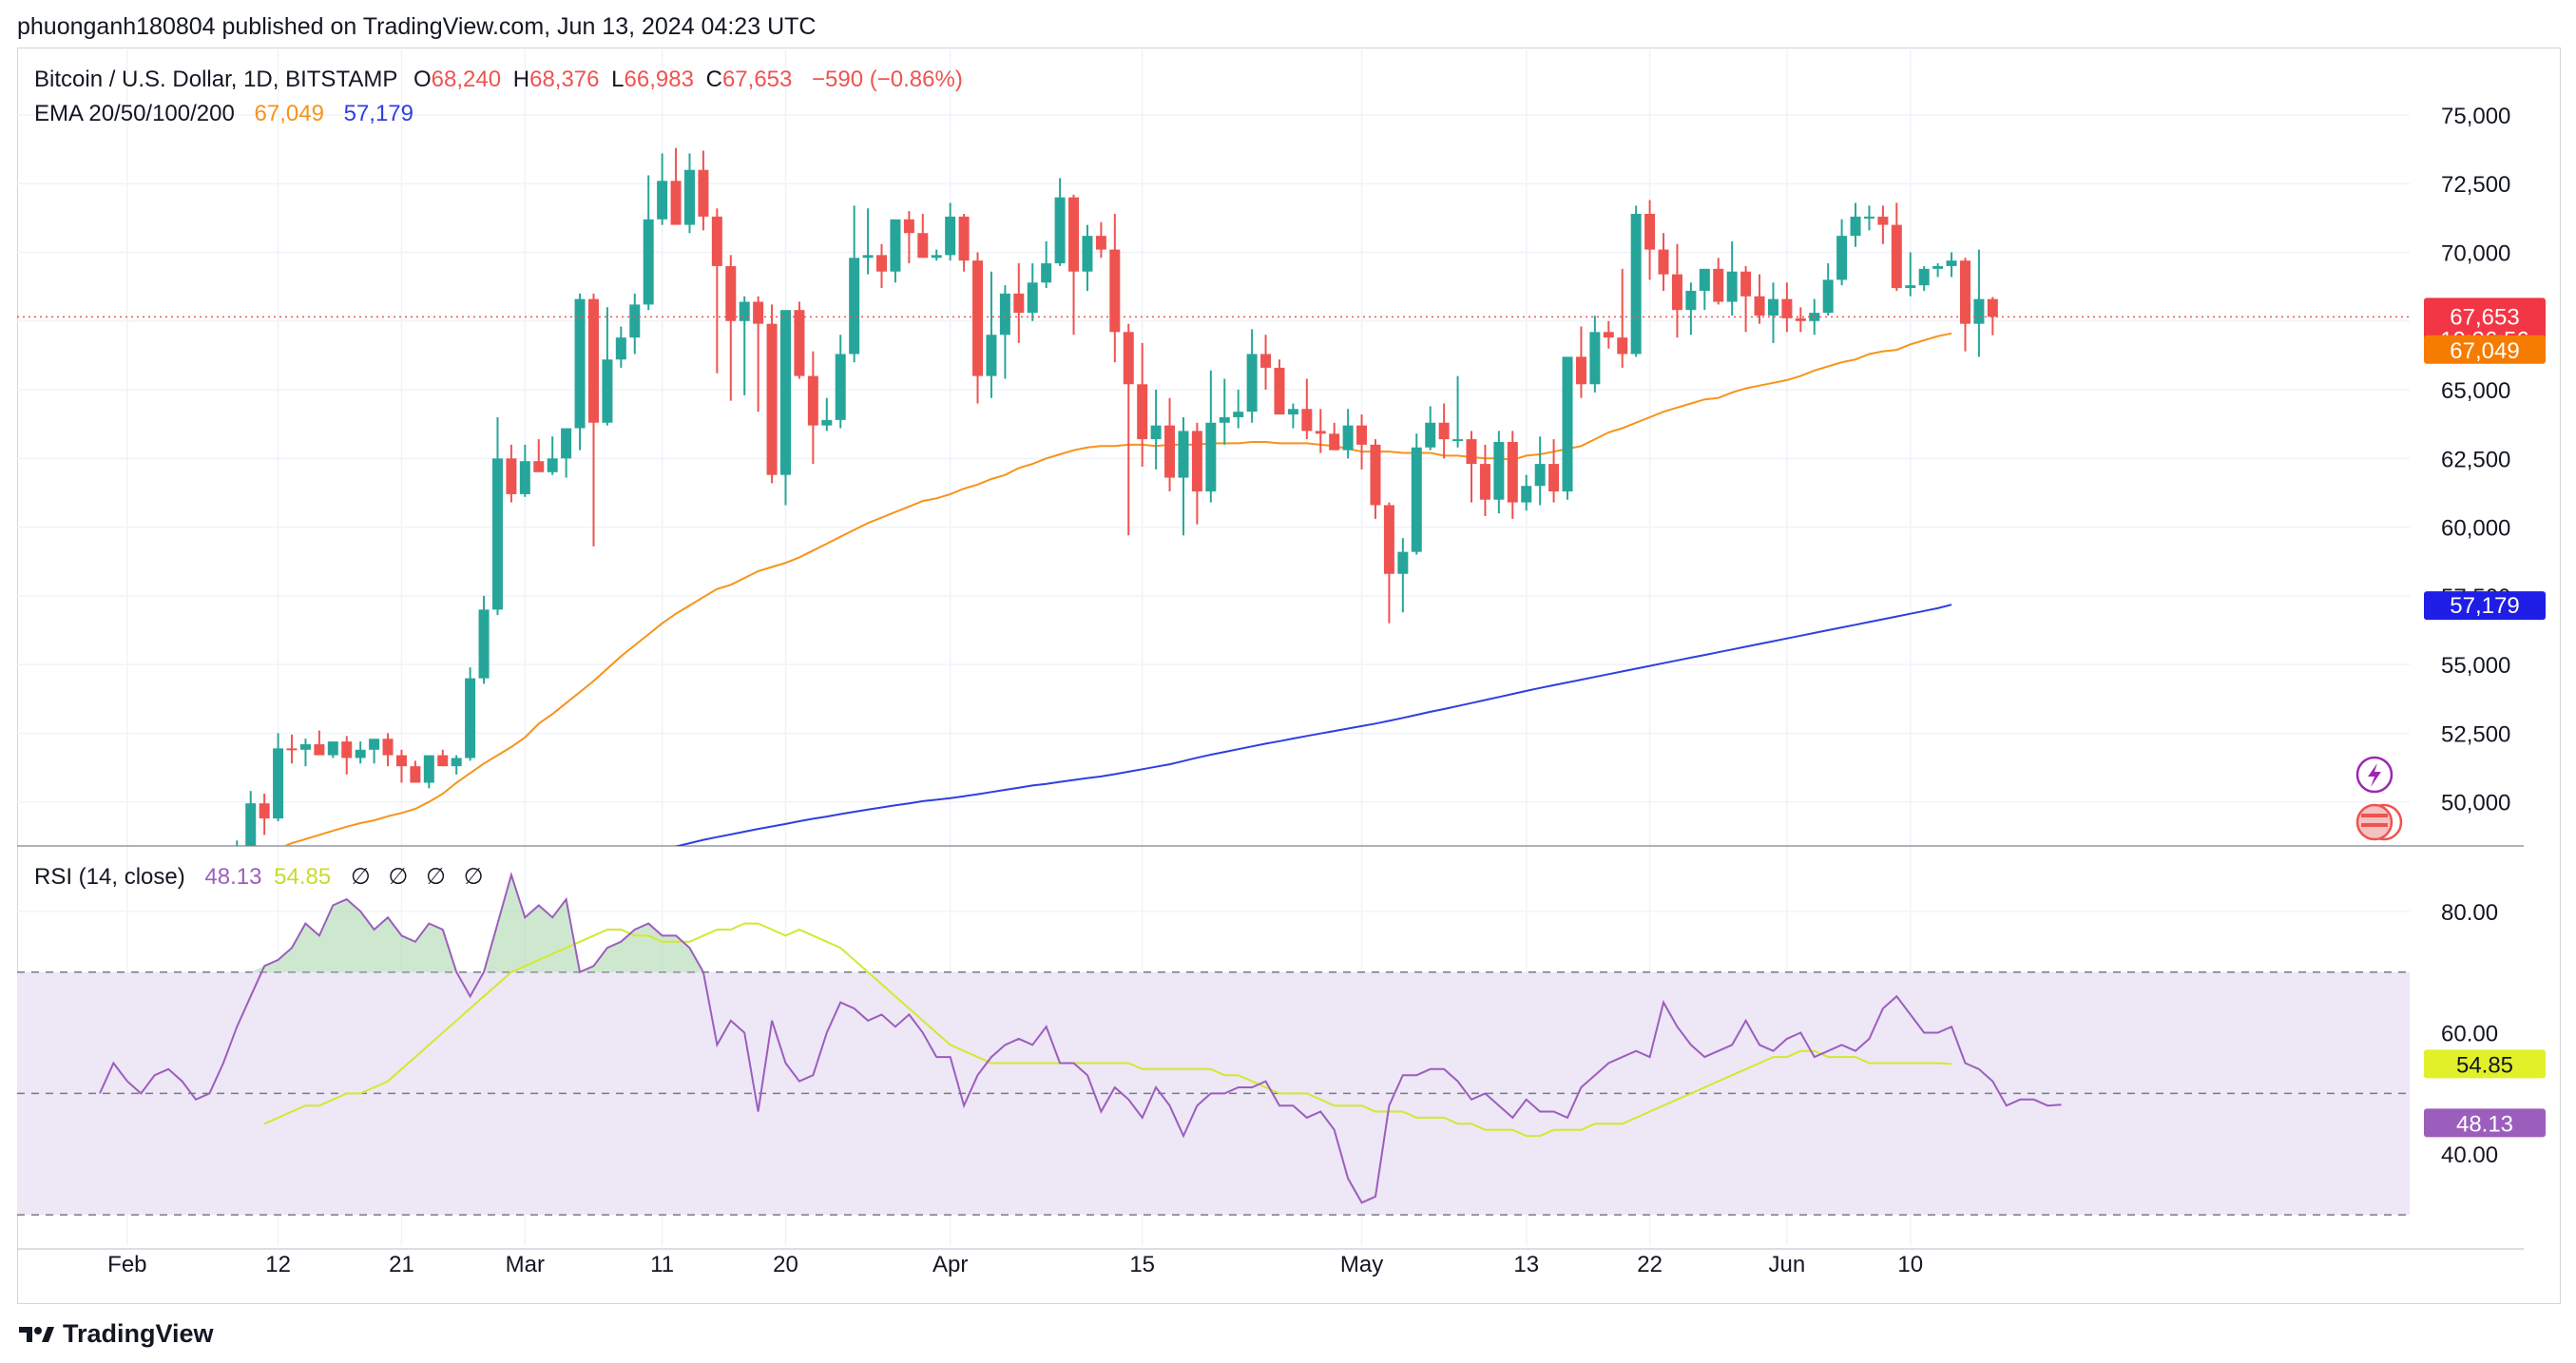 This screenshot has width=2576, height=1363. What do you see at coordinates (134, 113) in the screenshot?
I see `ema-label: EMA 20/50/100/200` at bounding box center [134, 113].